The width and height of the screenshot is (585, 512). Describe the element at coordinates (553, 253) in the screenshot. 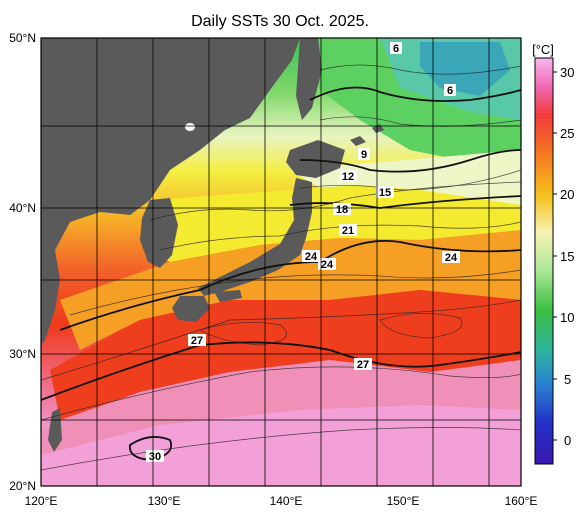

I see `colorbar: [°C] 30 25 20 15 10 5 0` at that location.